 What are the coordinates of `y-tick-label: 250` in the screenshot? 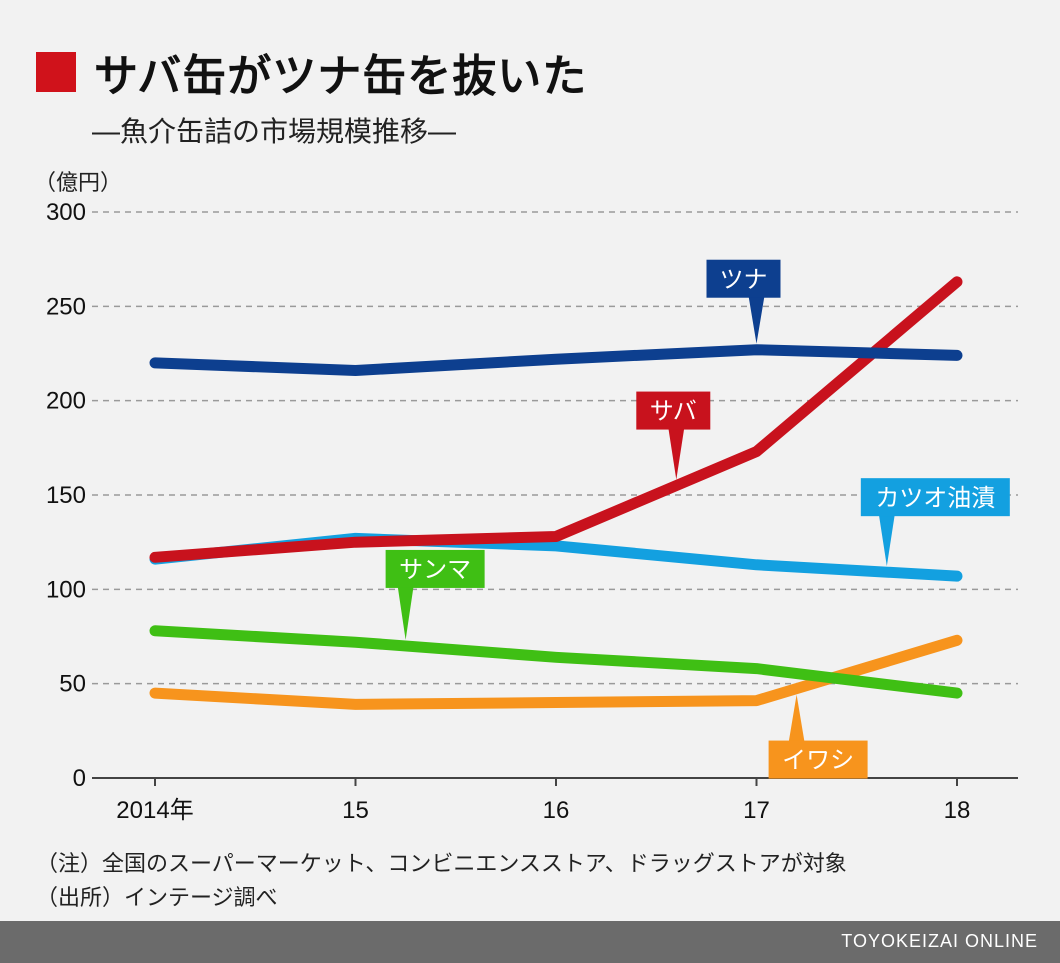 It's located at (66, 306).